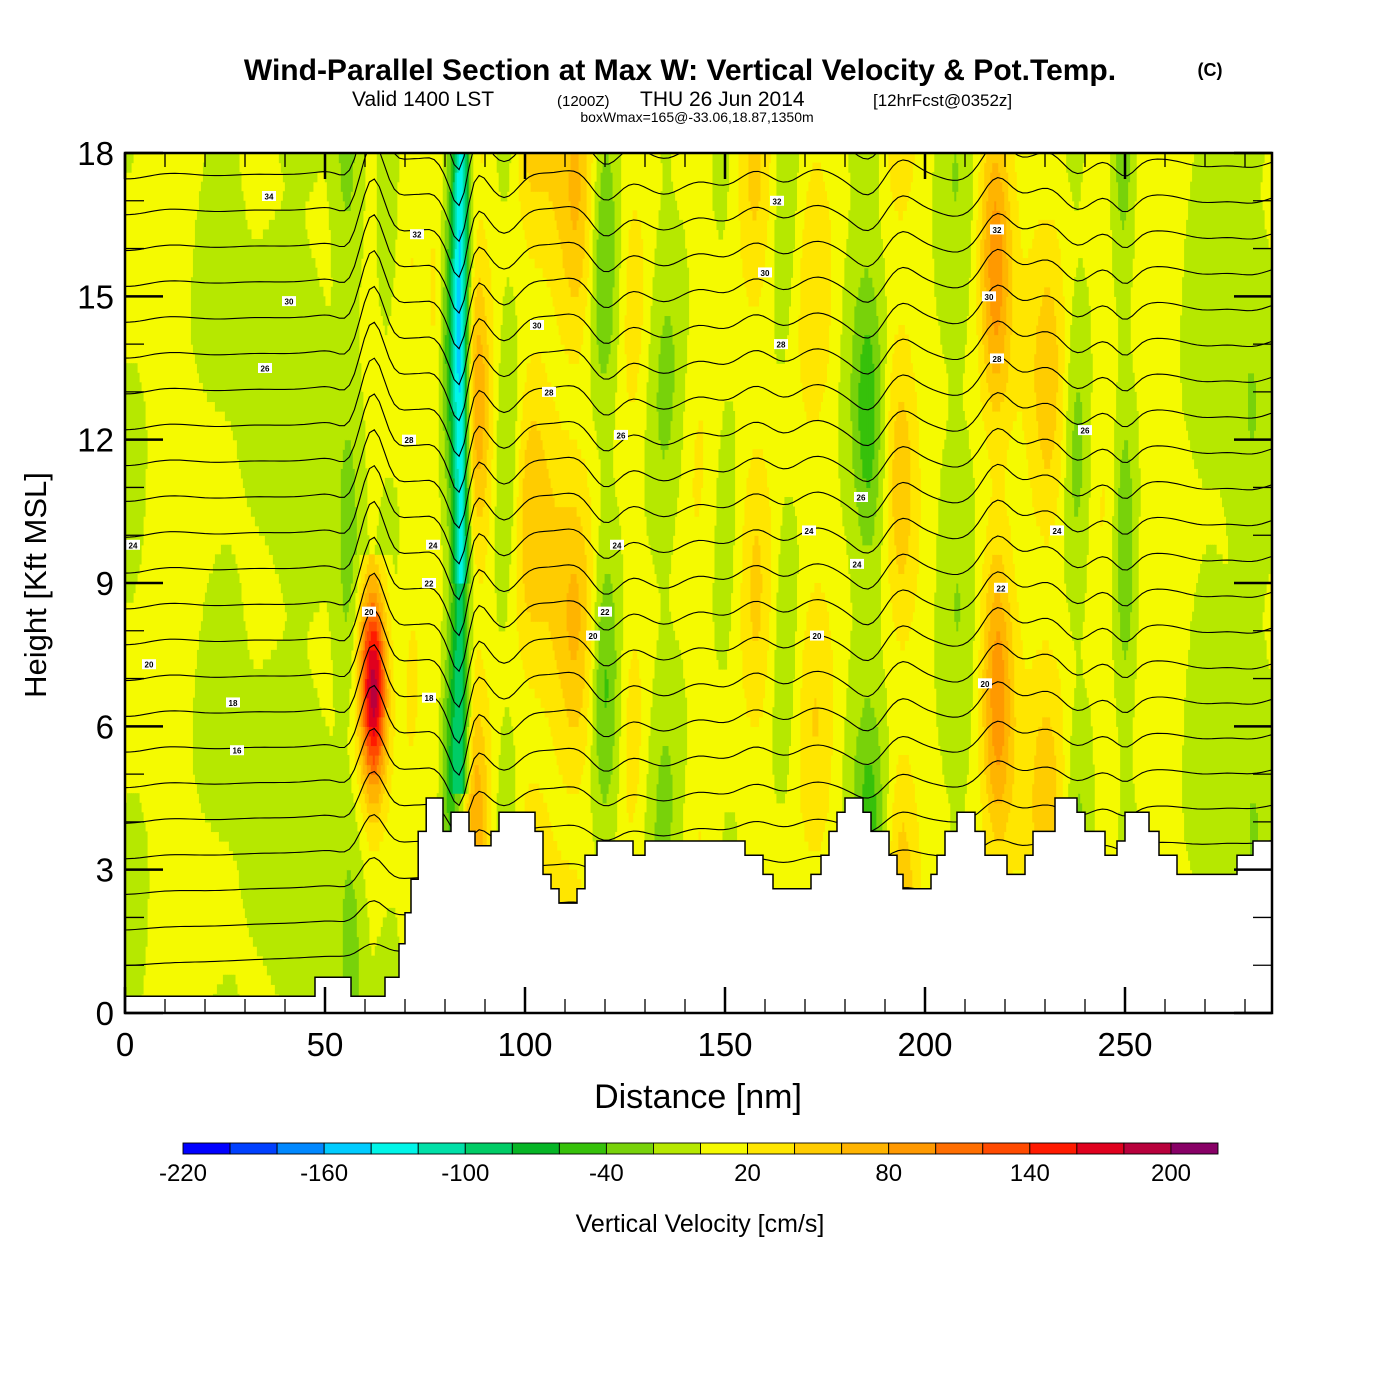  I want to click on isentrope-label: 20, so click(593, 635).